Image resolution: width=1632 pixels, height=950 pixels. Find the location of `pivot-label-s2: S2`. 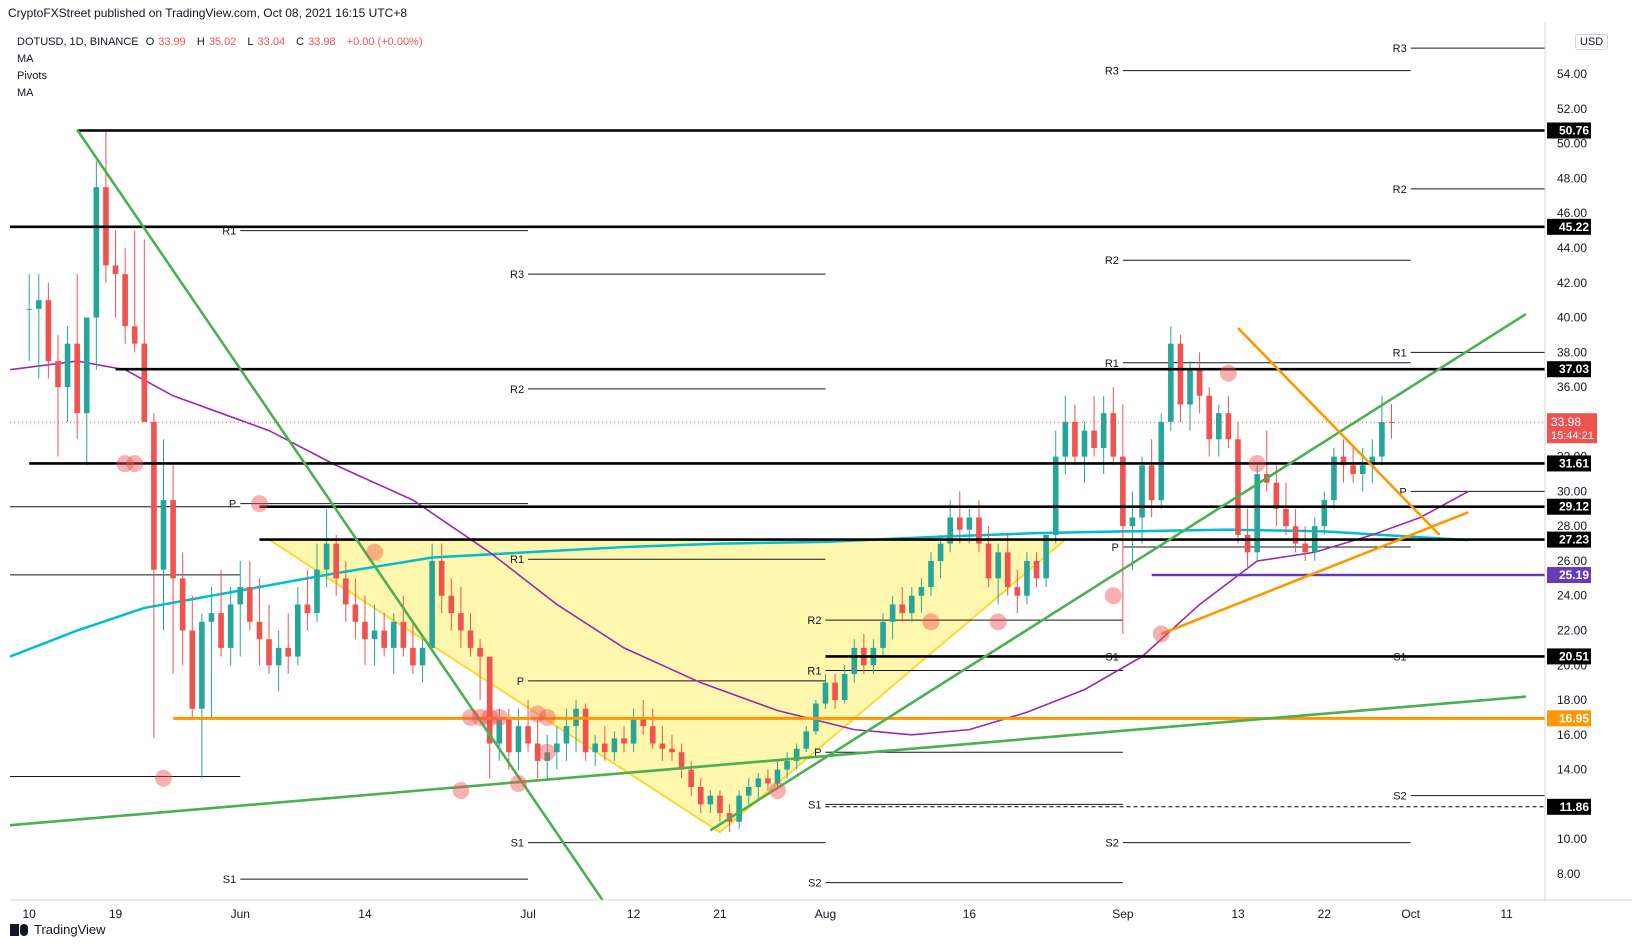

pivot-label-s2: S2 is located at coordinates (1111, 844).